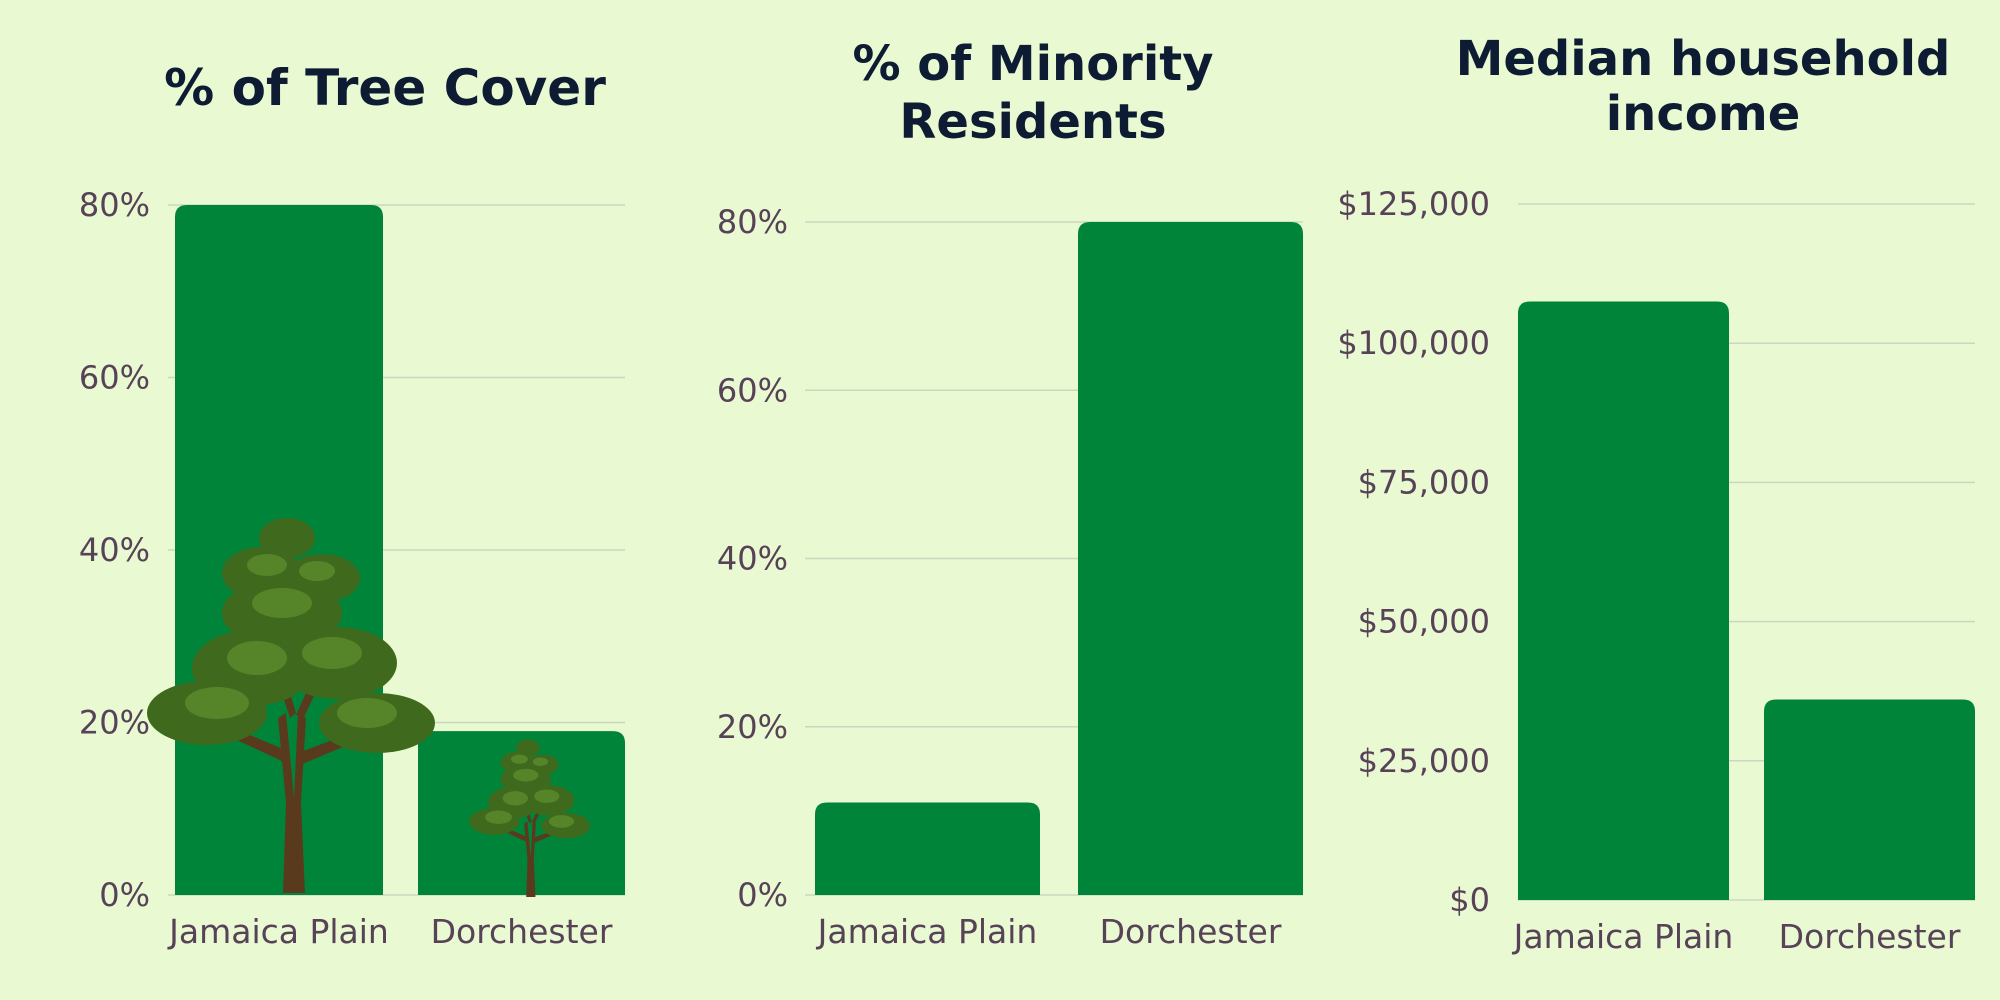 This screenshot has width=2000, height=1000. I want to click on chart-title: Residents, so click(1032, 122).